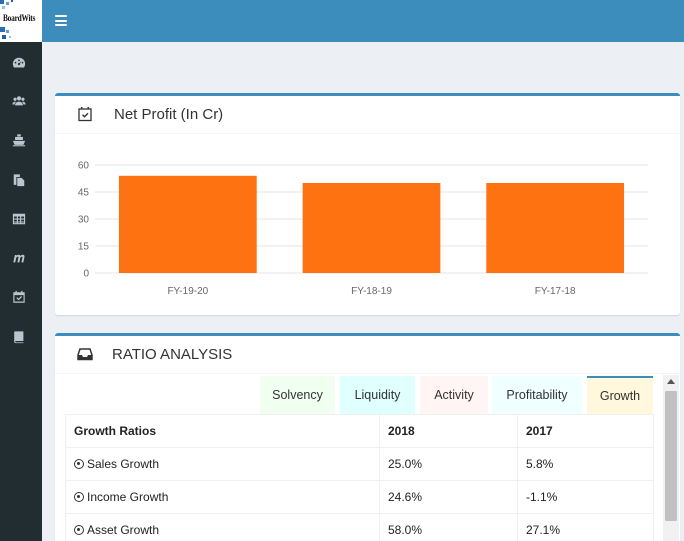 The width and height of the screenshot is (684, 541). Describe the element at coordinates (620, 395) in the screenshot. I see `tab-growth: Growth` at that location.